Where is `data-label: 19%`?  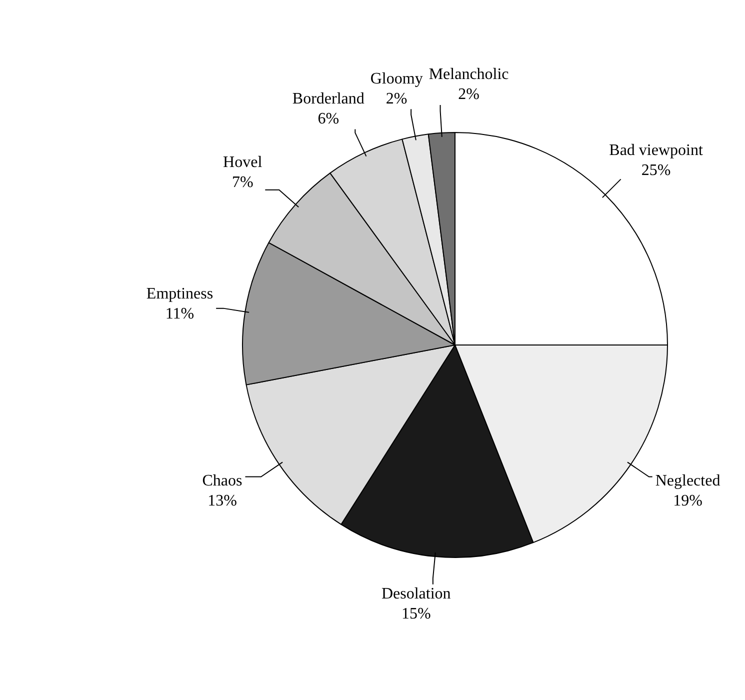 data-label: 19% is located at coordinates (687, 501).